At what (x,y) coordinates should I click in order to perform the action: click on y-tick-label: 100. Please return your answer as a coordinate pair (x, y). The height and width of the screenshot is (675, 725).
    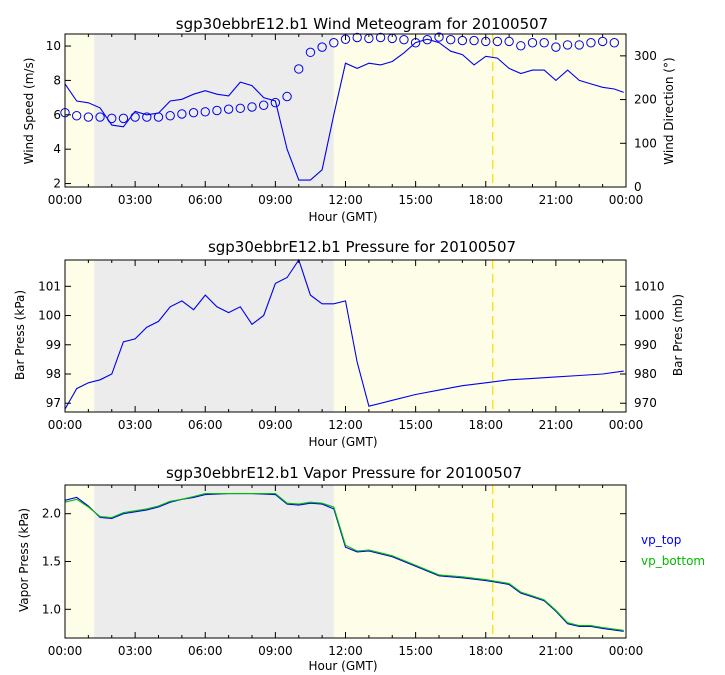
    Looking at the image, I should click on (49, 316).